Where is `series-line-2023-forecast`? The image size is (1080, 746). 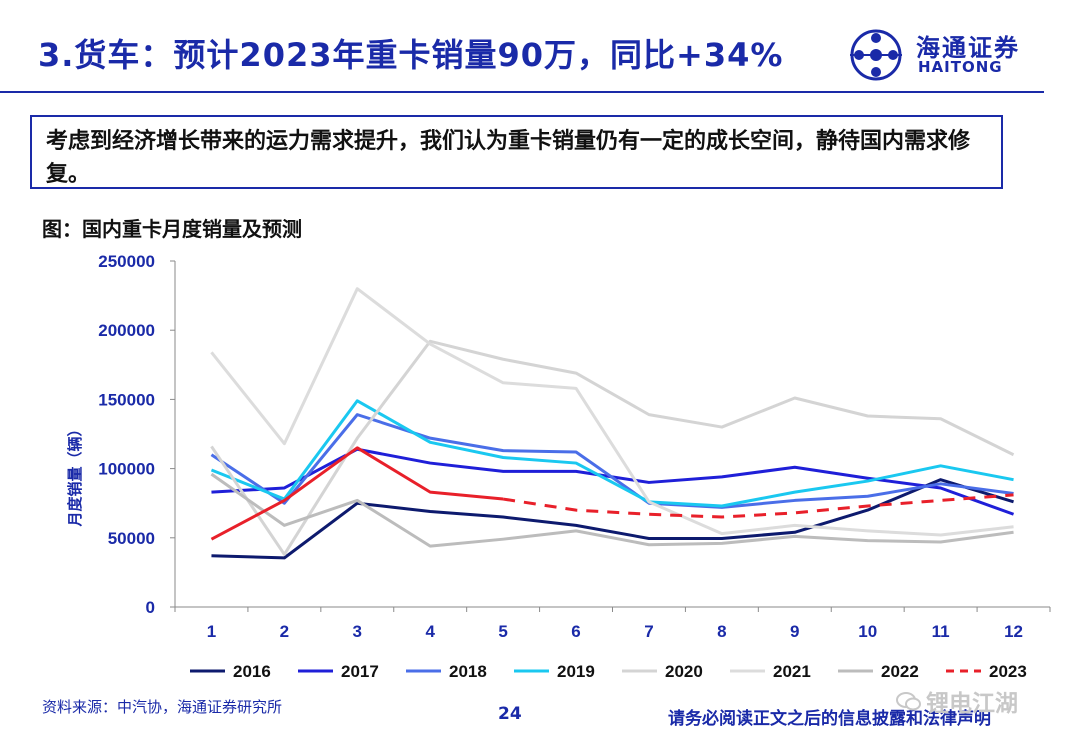
series-line-2023-forecast is located at coordinates (758, 506).